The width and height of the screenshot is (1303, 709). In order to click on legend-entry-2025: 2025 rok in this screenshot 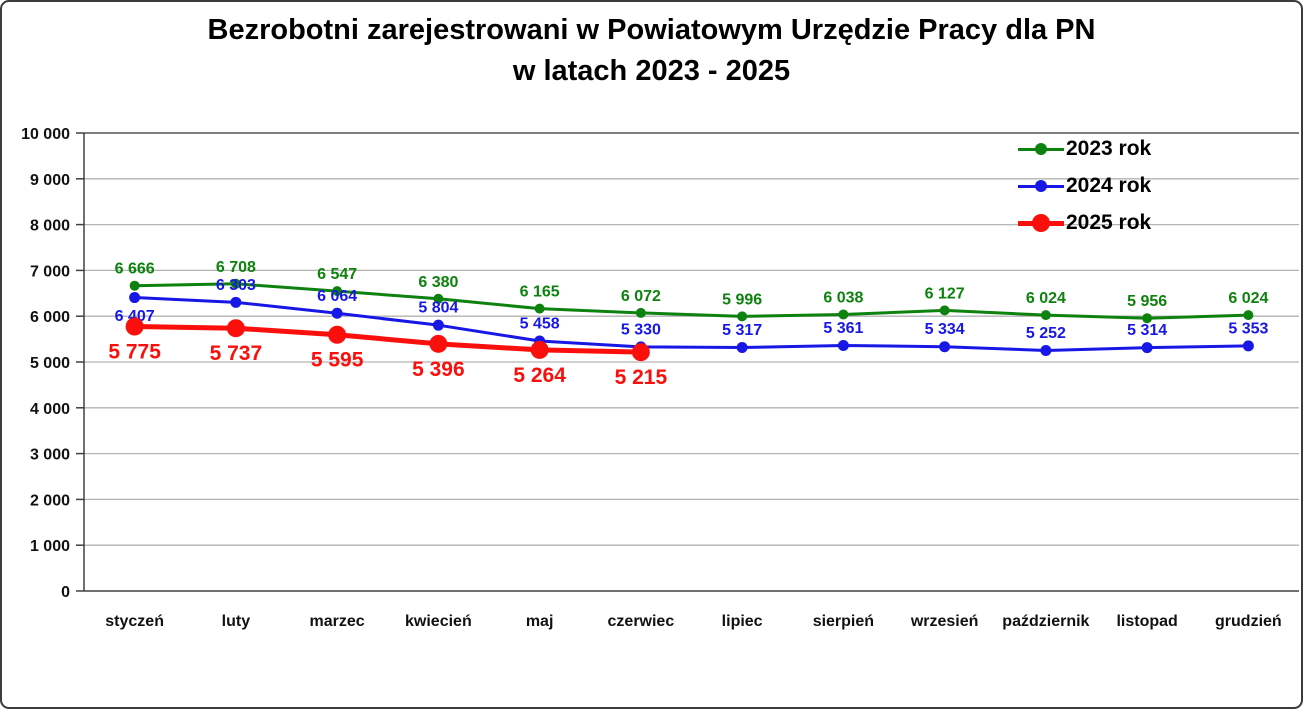, I will do `click(1084, 223)`.